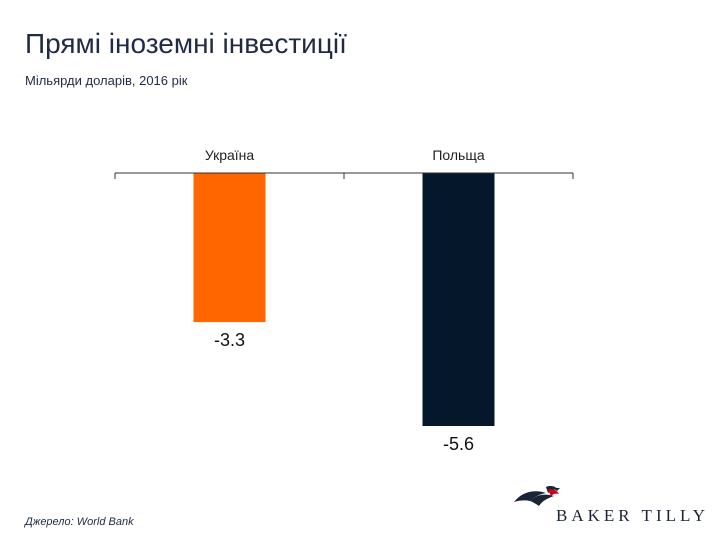 The image size is (720, 540). I want to click on category-label: Україна, so click(230, 155).